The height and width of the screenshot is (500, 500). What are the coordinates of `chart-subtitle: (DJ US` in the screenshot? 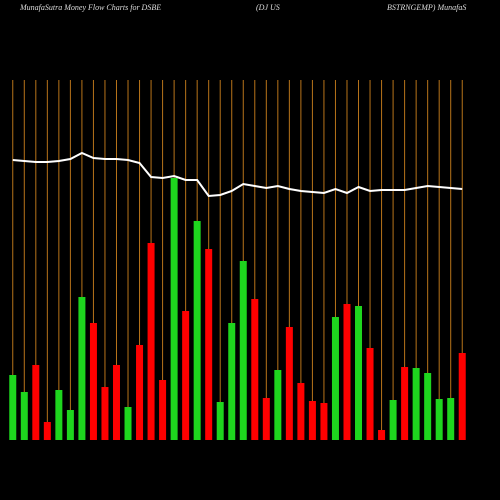 It's located at (268, 7).